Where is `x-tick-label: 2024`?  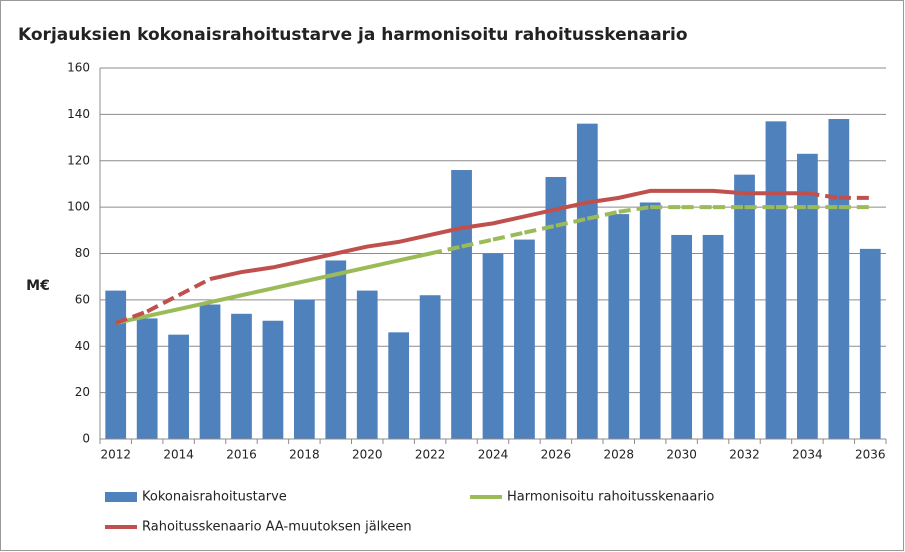
x-tick-label: 2024 is located at coordinates (493, 455).